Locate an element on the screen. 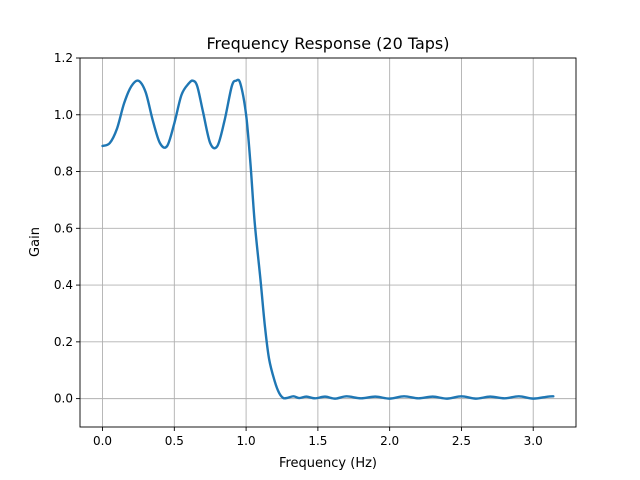  x-tick-label: 0.5 is located at coordinates (174, 441).